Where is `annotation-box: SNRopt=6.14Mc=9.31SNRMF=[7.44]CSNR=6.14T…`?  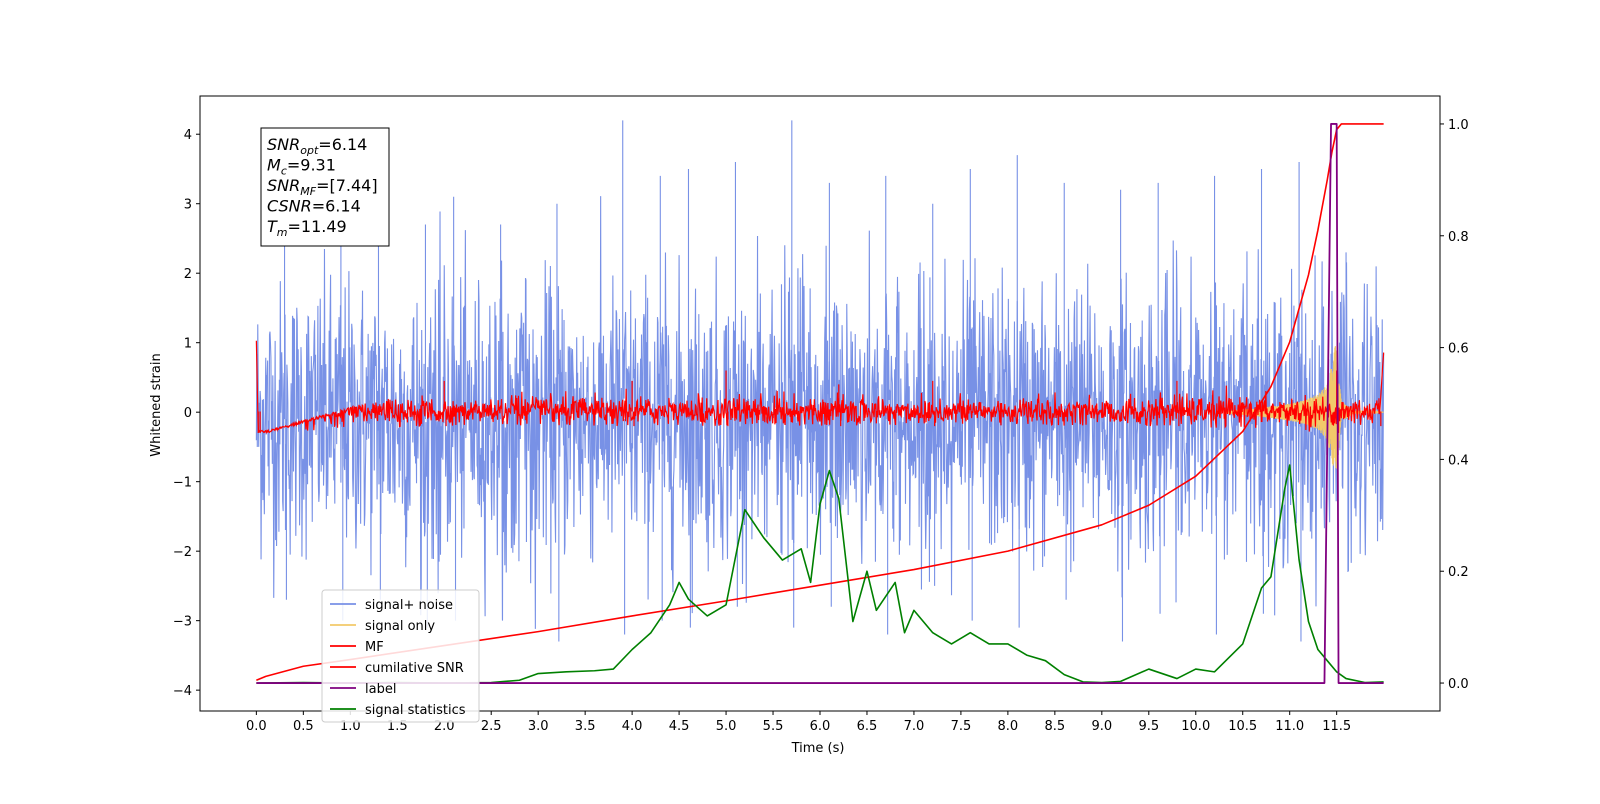 annotation-box: SNRopt=6.14Mc=9.31SNRMF=[7.44]CSNR=6.14T… is located at coordinates (325, 187).